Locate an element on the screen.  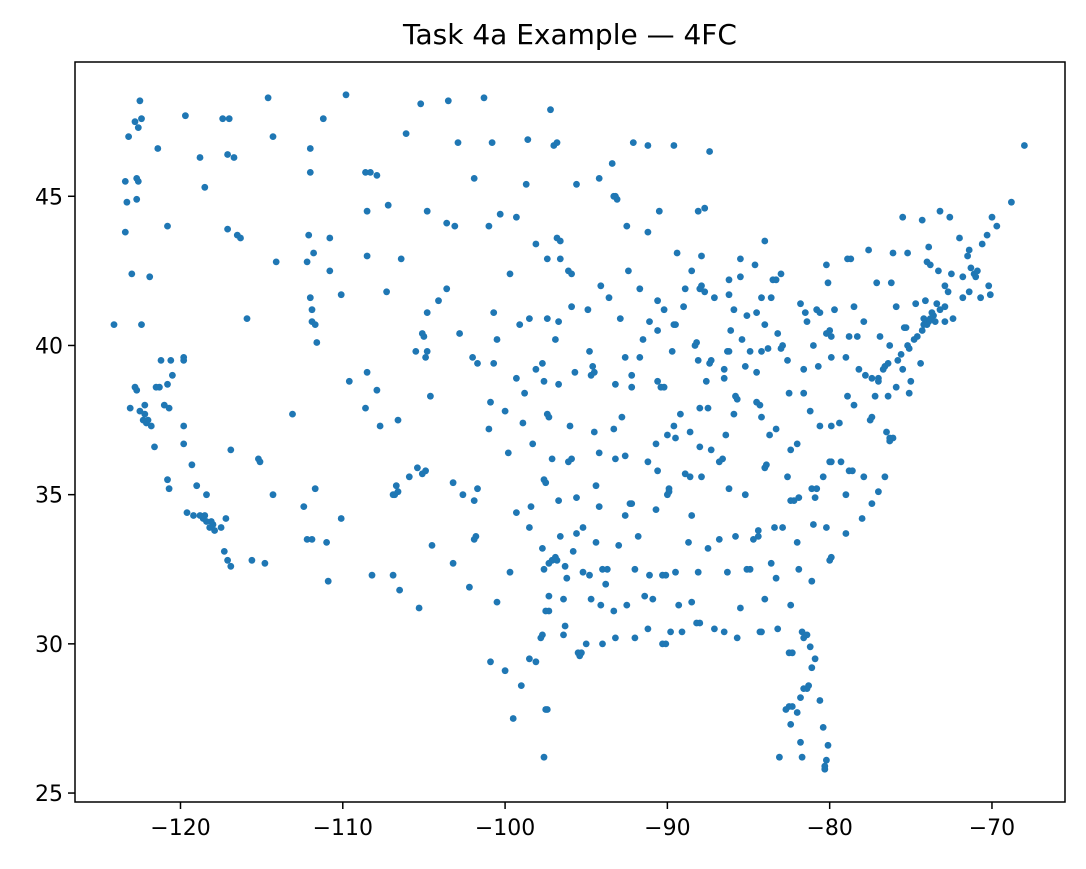
y-axis: 25 30 35 40 45 is located at coordinates (55, 496).